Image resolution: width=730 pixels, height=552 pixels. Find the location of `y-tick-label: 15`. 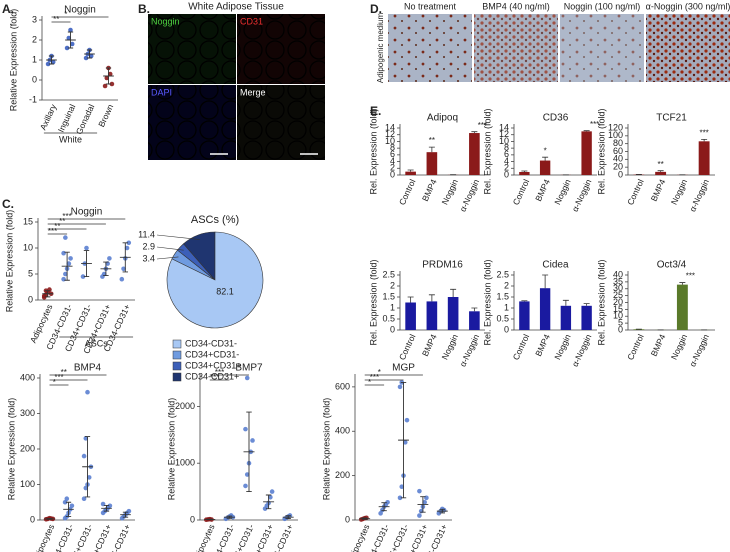

y-tick-label: 15 is located at coordinates (28, 221).